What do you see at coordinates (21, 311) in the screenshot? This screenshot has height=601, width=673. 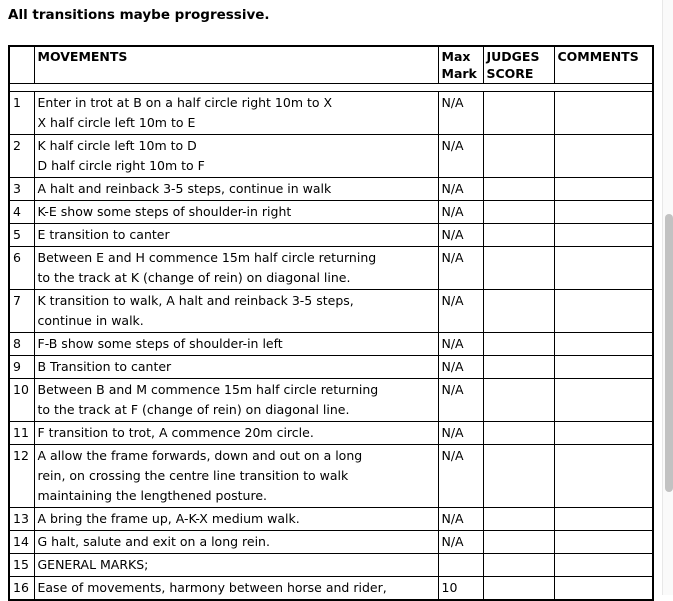 I see `movement-number-cell: 7` at bounding box center [21, 311].